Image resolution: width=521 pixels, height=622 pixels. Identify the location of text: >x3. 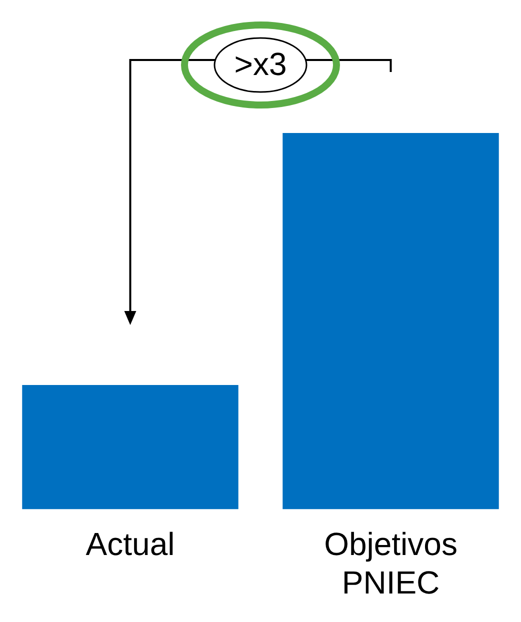
(260, 64).